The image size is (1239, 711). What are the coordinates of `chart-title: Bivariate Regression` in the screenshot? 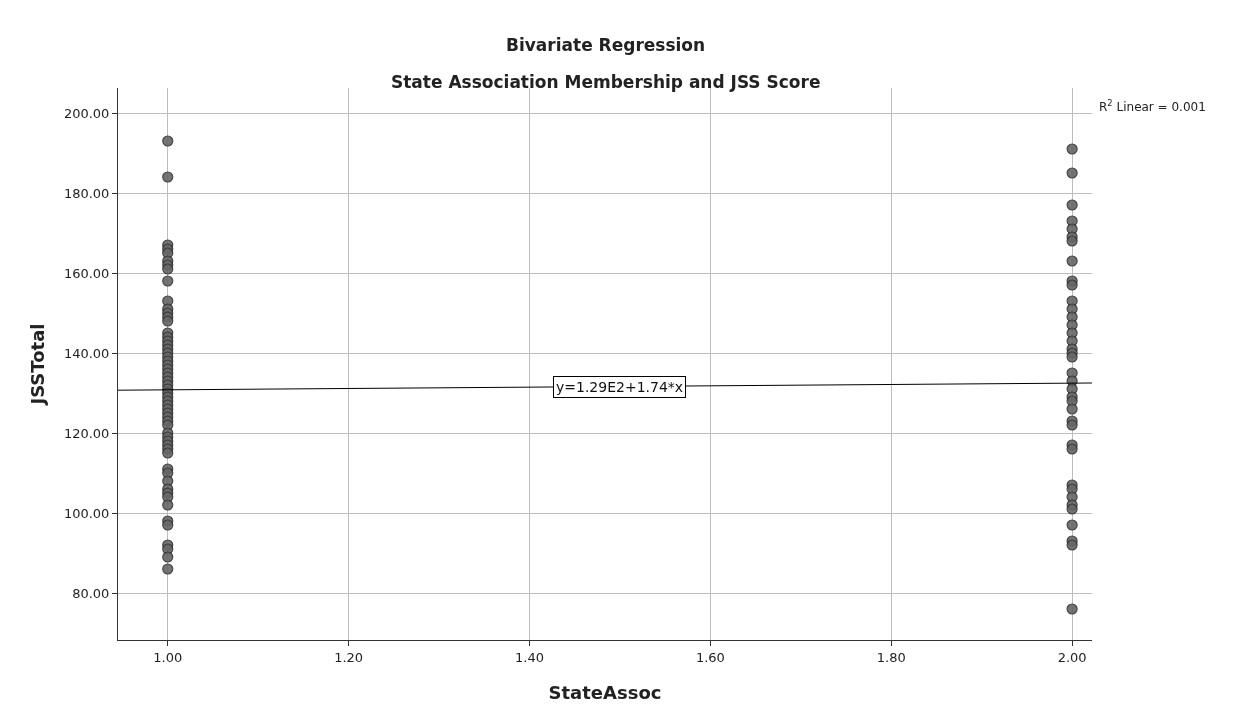 It's located at (606, 45).